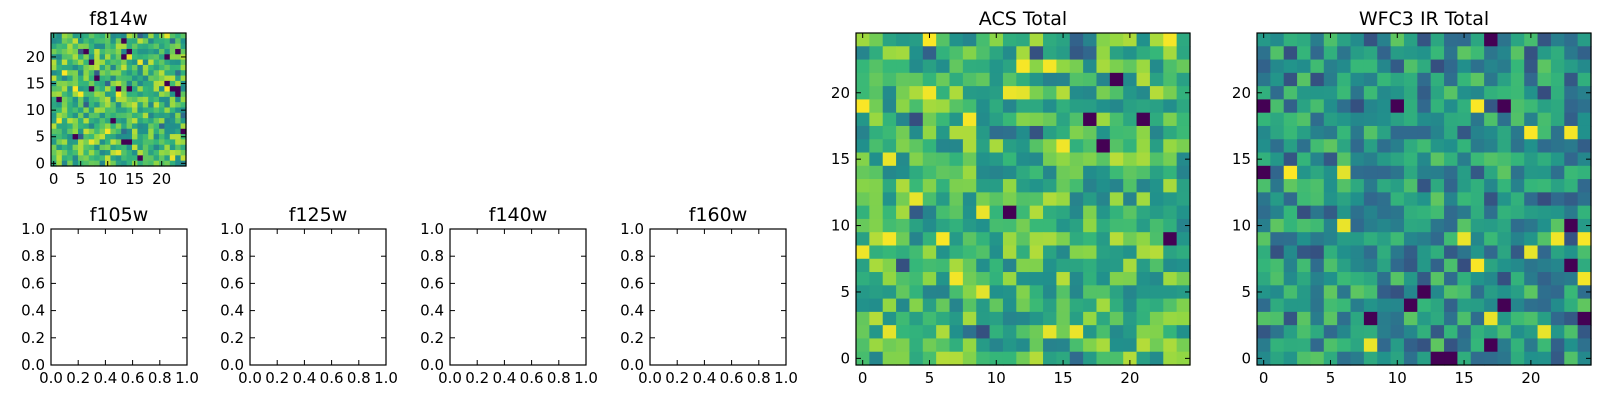 The width and height of the screenshot is (1600, 400). Describe the element at coordinates (1246, 358) in the screenshot. I see `y-tick-label: 0` at that location.